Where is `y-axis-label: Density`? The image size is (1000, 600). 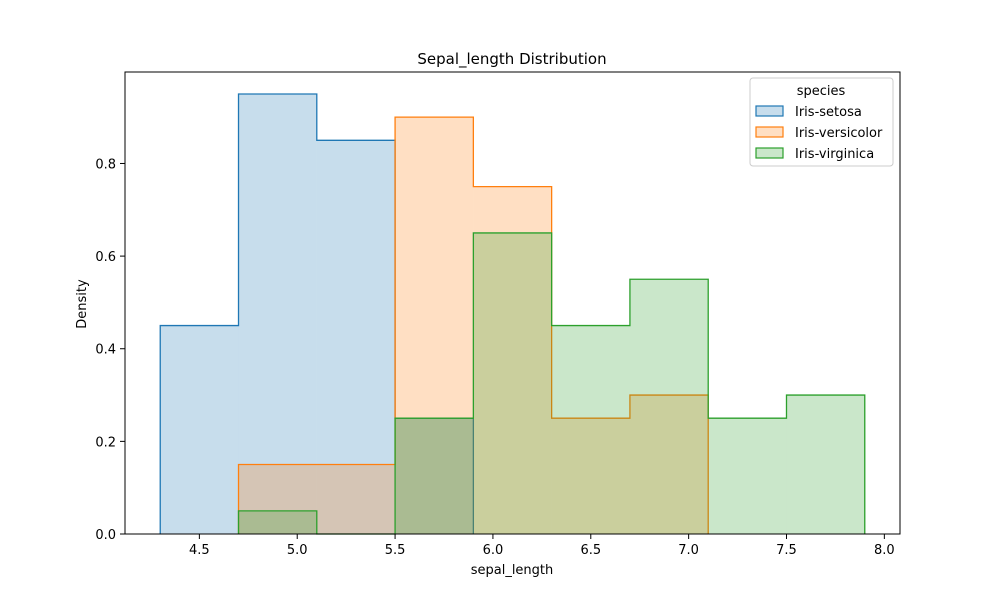
y-axis-label: Density is located at coordinates (82, 304).